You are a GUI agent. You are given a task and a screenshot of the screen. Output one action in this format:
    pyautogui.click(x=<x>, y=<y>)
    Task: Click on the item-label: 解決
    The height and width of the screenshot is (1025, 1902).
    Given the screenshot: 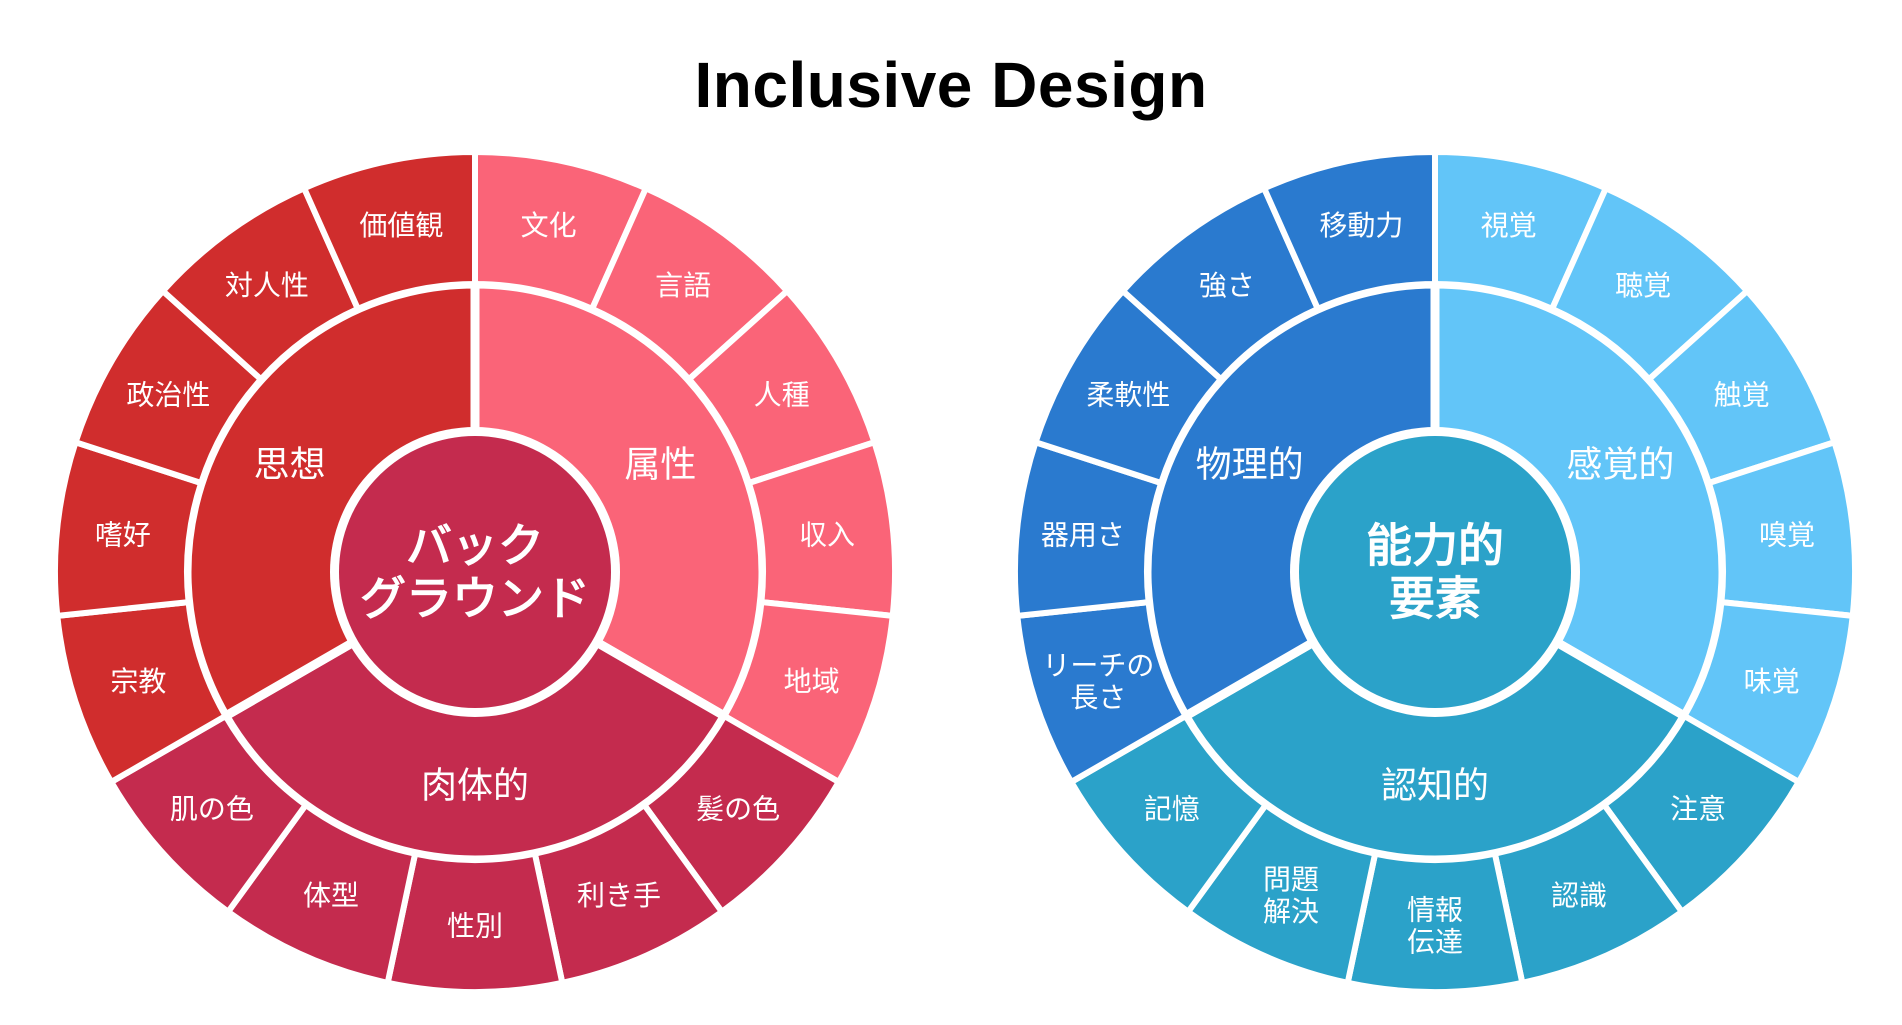 What is the action you would take?
    pyautogui.click(x=1291, y=911)
    